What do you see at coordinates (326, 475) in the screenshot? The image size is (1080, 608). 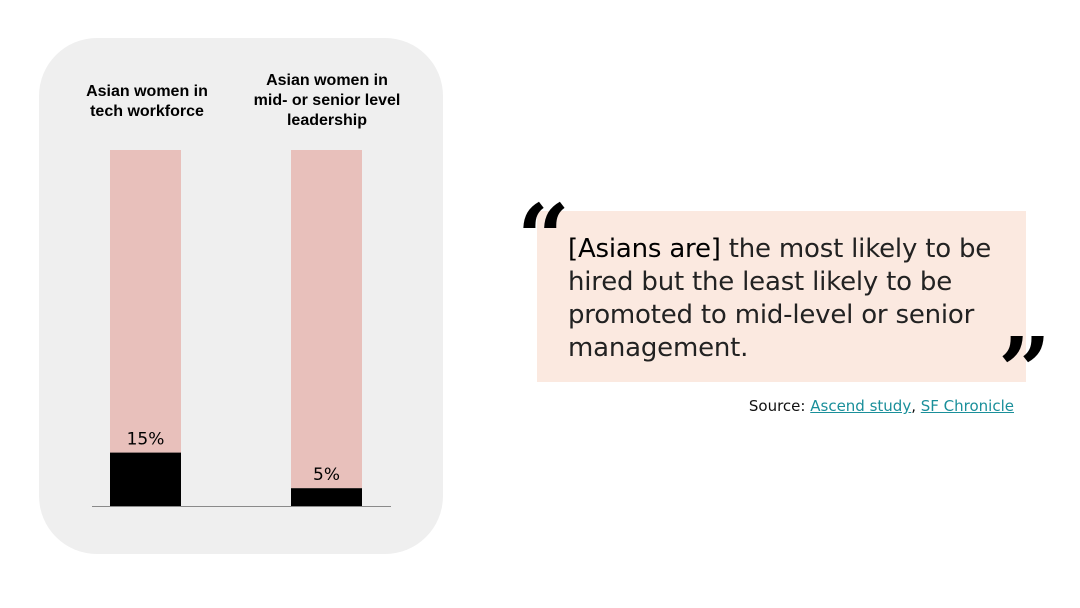 I see `data-label-1: 5%` at bounding box center [326, 475].